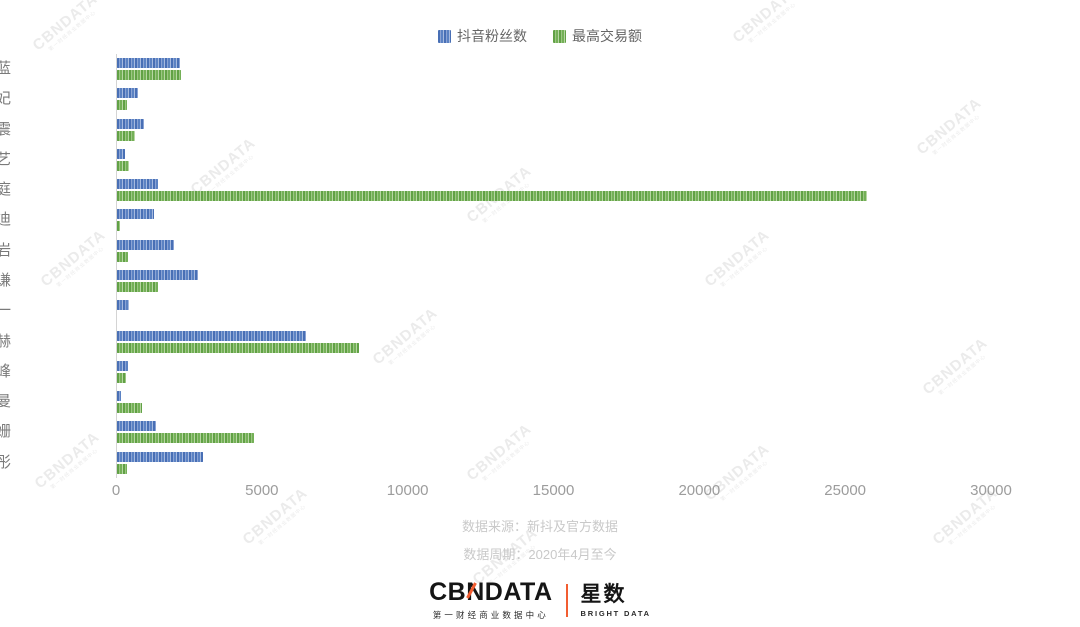  What do you see at coordinates (5, 311) in the screenshot?
I see `category-label: 吕一` at bounding box center [5, 311].